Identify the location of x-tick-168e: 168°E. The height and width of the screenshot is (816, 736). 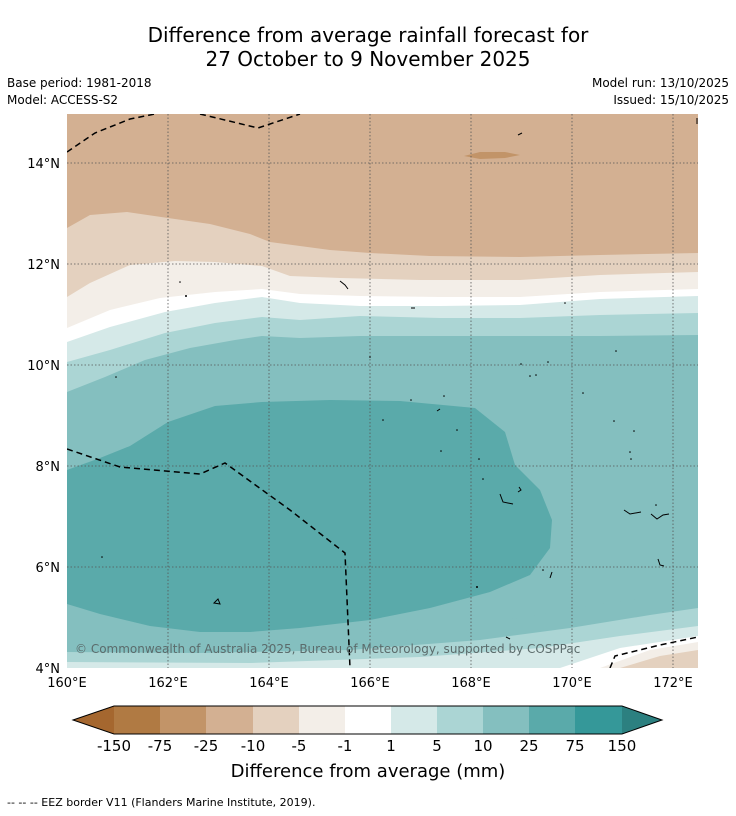
(471, 683).